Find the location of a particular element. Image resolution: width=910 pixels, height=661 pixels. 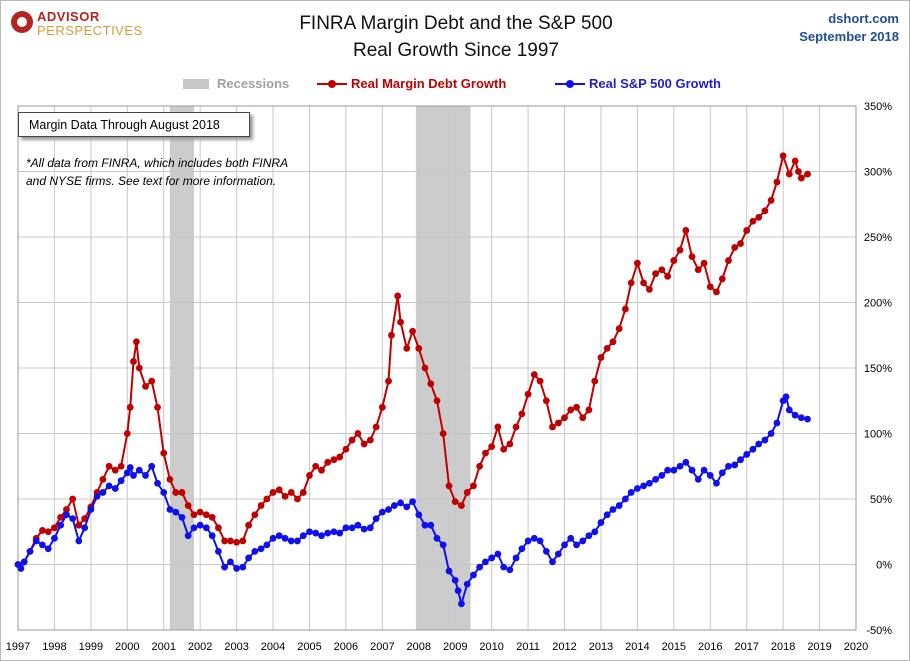

date-label: September 2018 is located at coordinates (849, 36).